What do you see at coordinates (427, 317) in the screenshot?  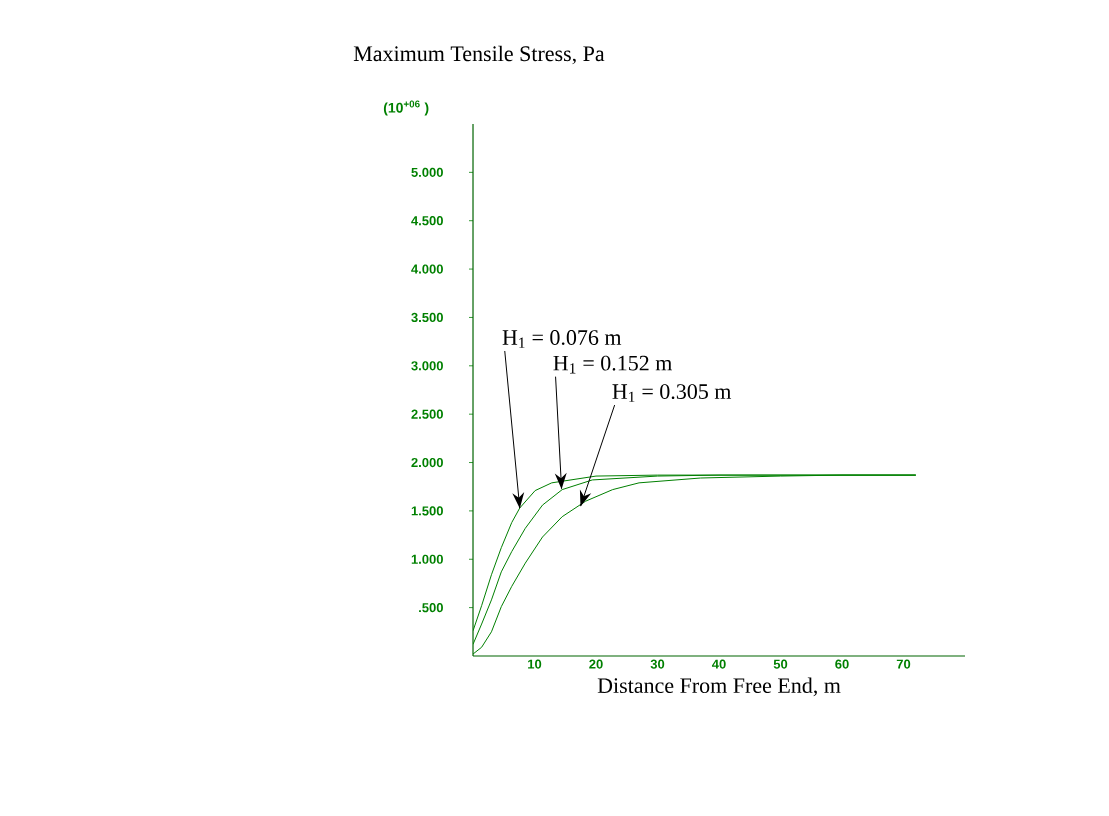 I see `y-tick-label: 3.500` at bounding box center [427, 317].